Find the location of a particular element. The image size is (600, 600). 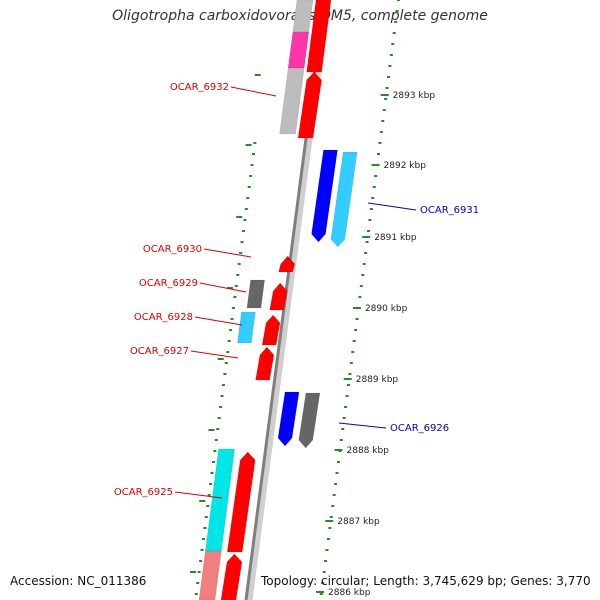

scale-label: 2890 kbp is located at coordinates (386, 309).